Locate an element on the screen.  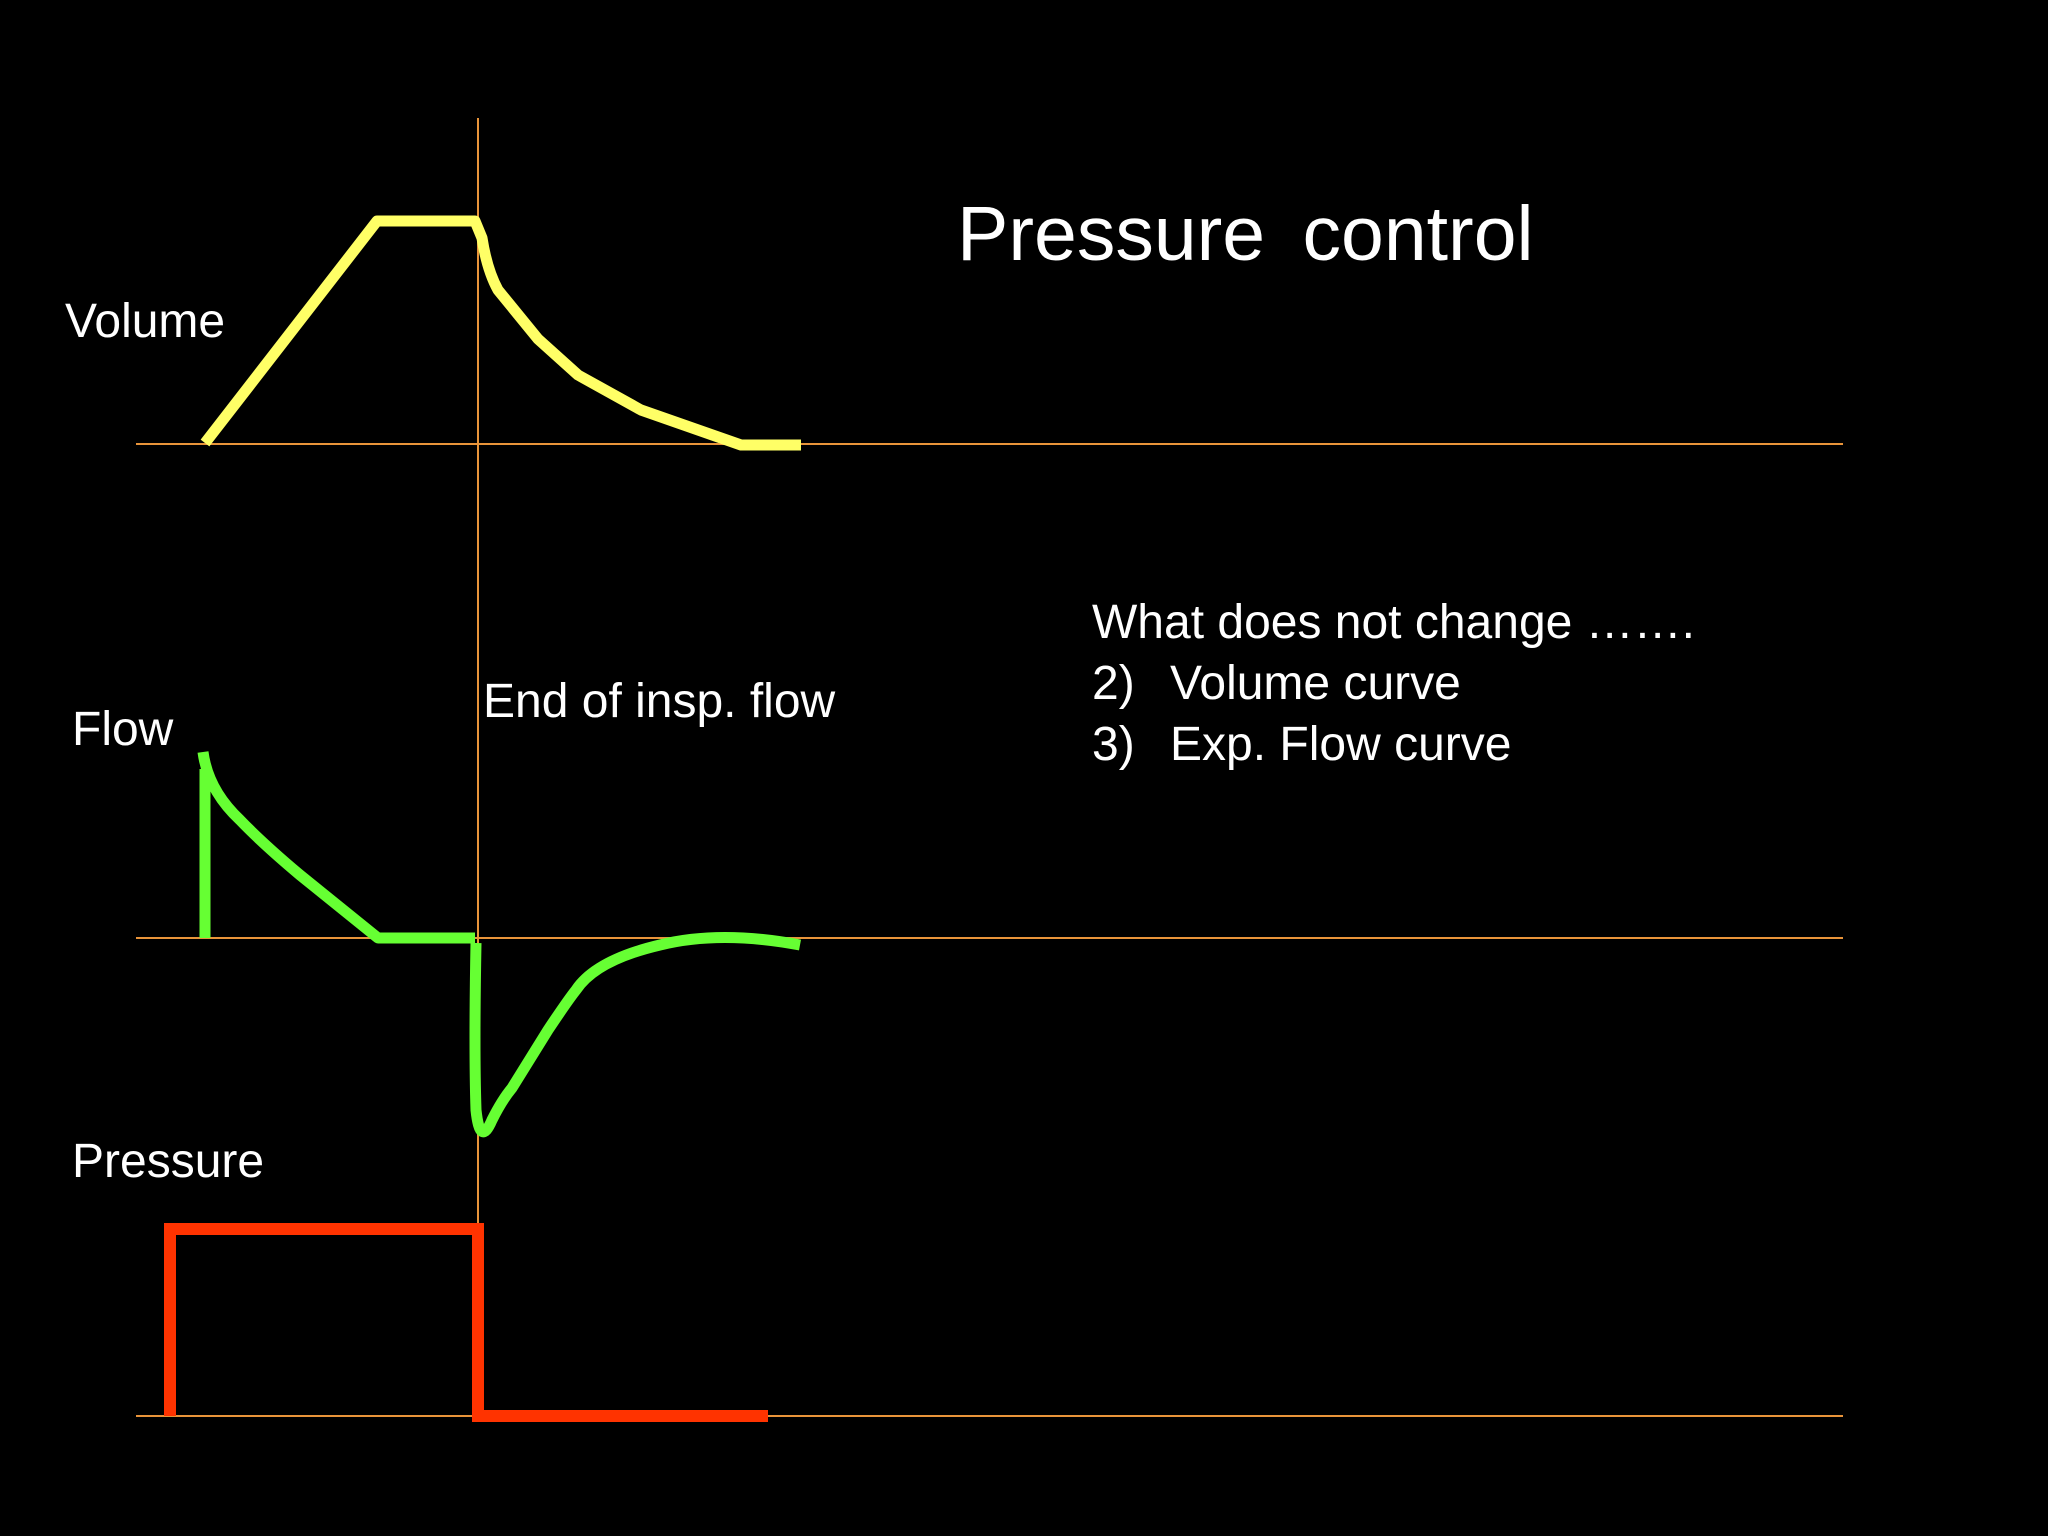
volume-curve is located at coordinates (500, 333).